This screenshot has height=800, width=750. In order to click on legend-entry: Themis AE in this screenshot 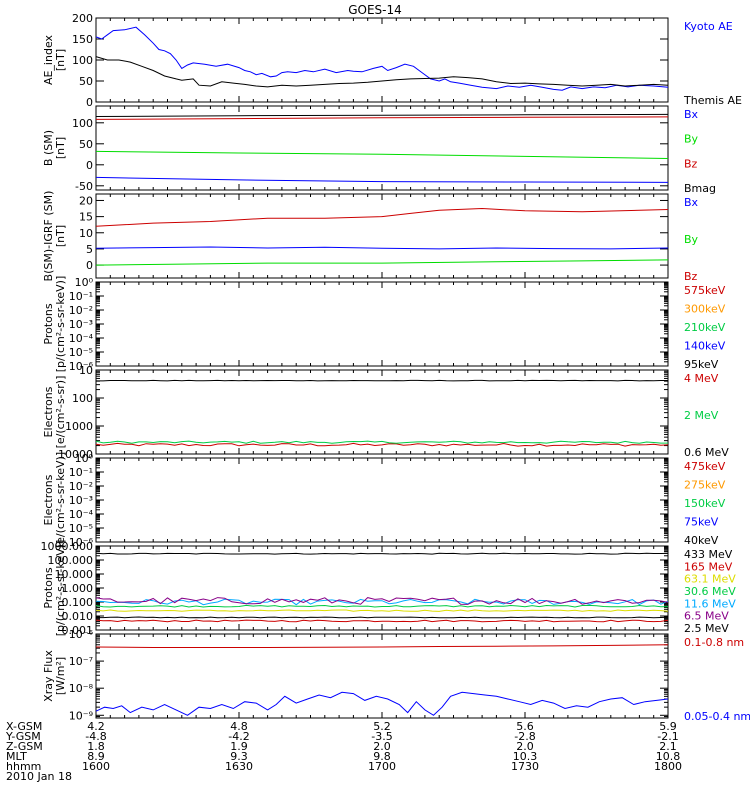, I will do `click(712, 100)`.